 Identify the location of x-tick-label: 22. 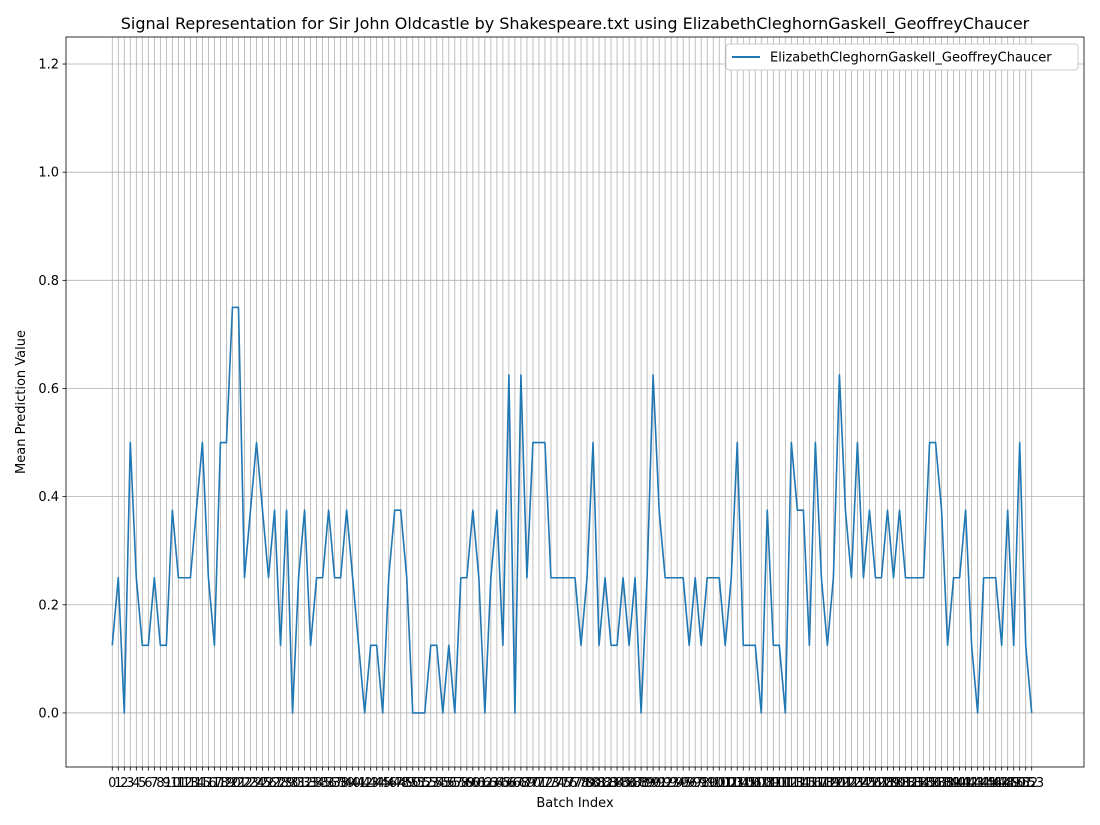
(244, 783).